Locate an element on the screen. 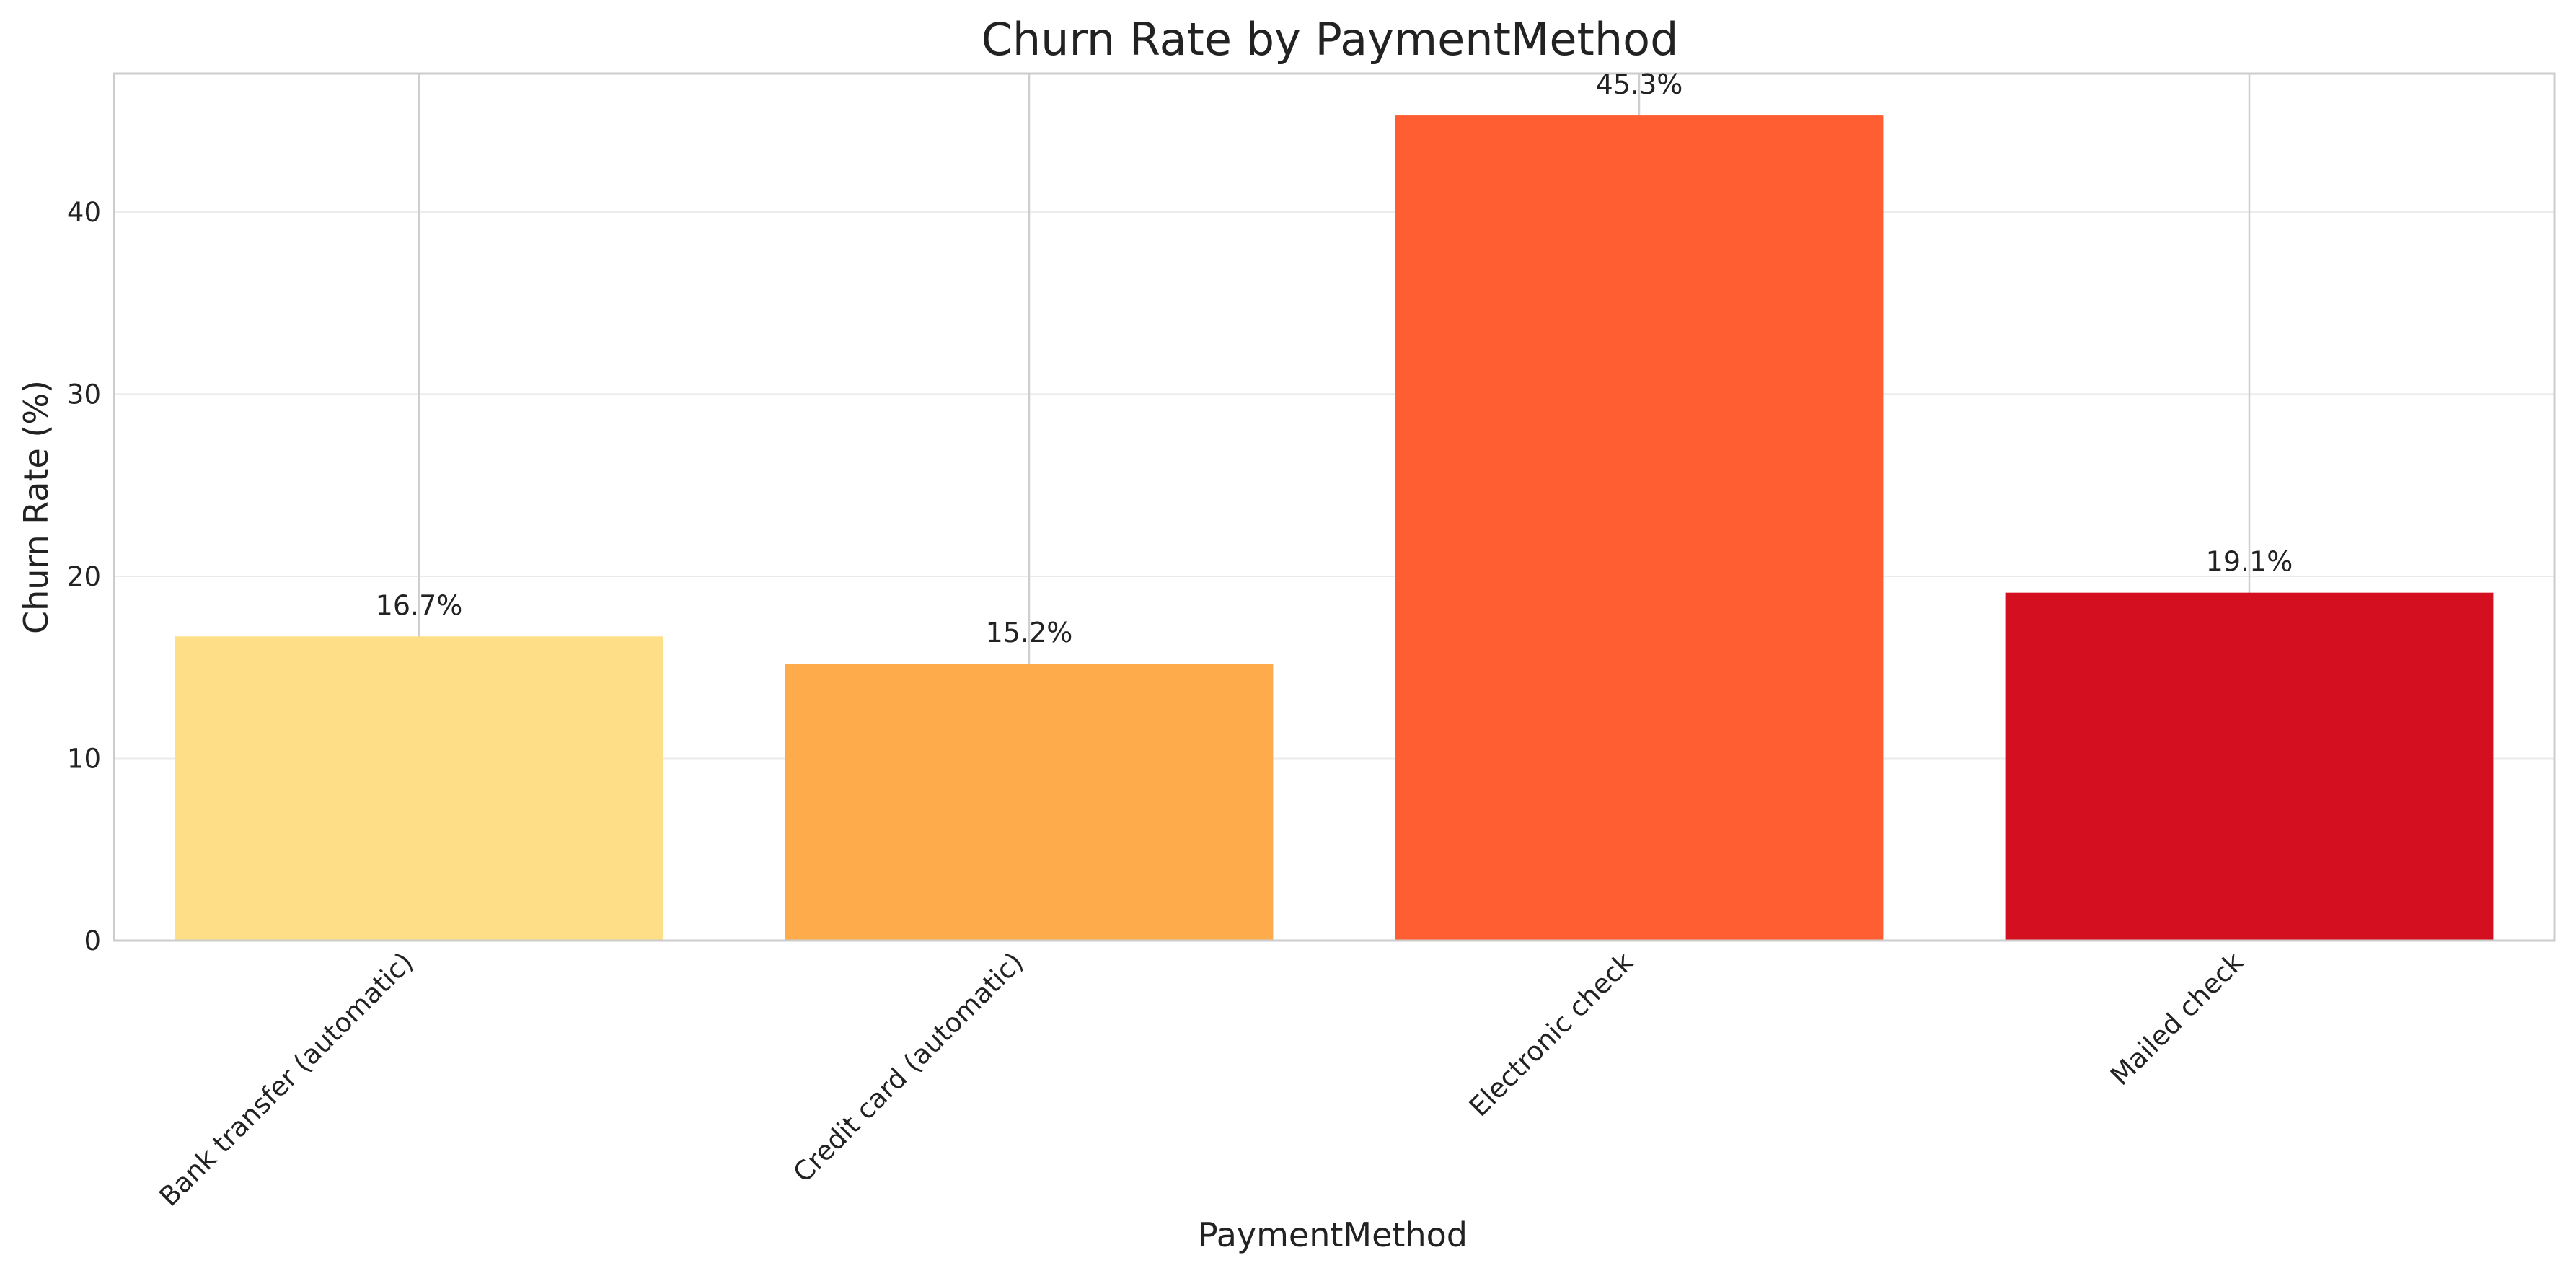 The width and height of the screenshot is (2576, 1276). y-axis-ticks: 0 10 20 30 40 is located at coordinates (84, 576).